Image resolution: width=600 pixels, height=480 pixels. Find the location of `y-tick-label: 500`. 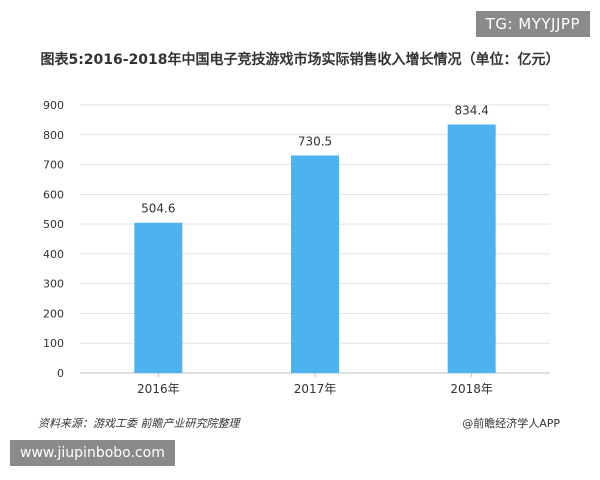

y-tick-label: 500 is located at coordinates (53, 224).